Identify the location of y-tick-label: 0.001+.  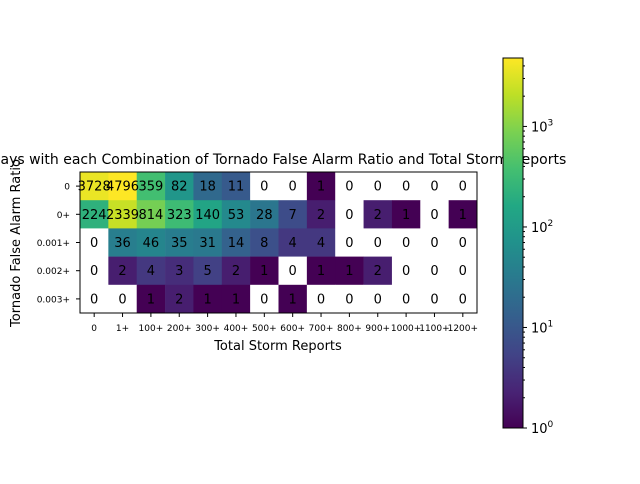
(53, 244).